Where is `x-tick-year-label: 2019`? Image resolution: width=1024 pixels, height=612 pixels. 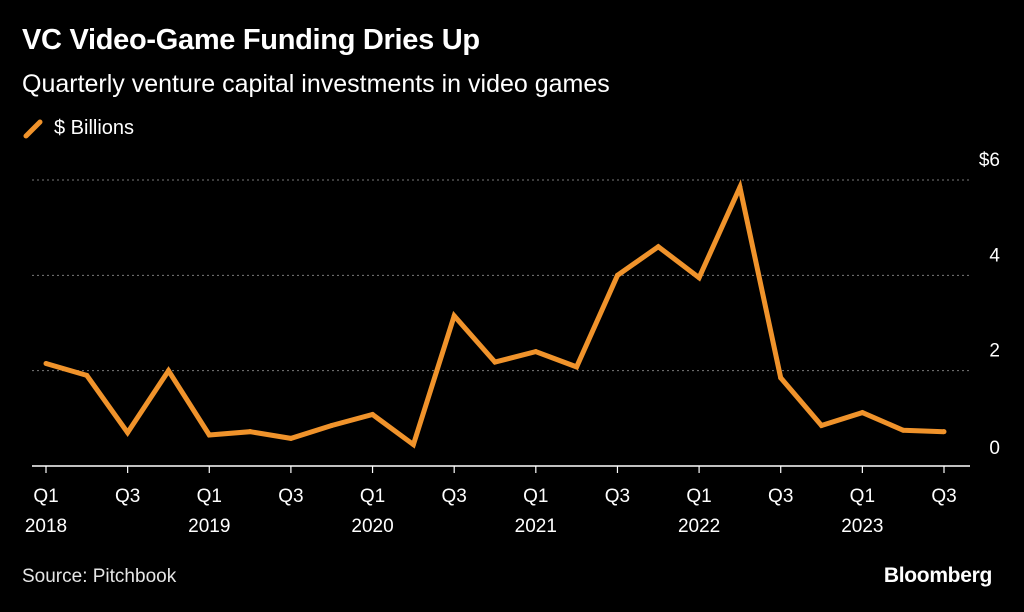 x-tick-year-label: 2019 is located at coordinates (209, 526).